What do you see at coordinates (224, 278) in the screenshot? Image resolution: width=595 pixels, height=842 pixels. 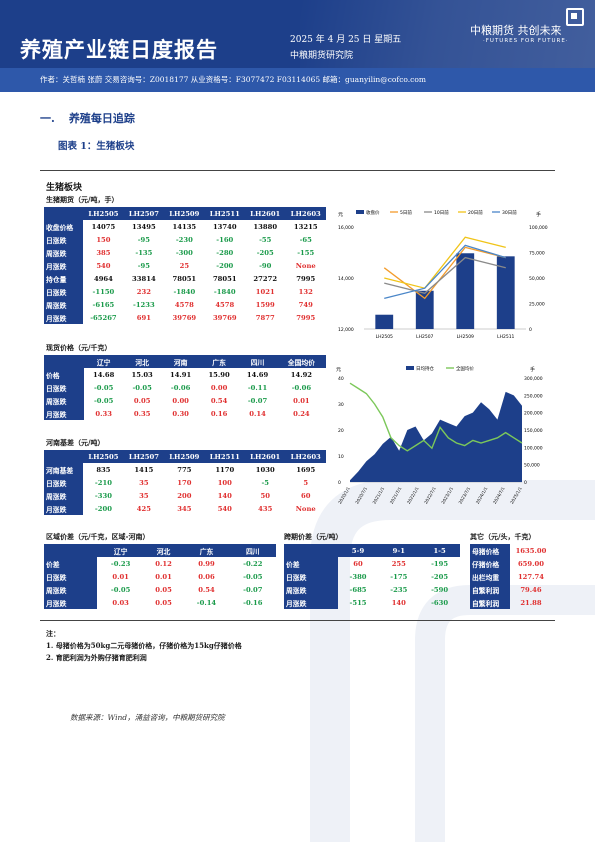 I see `table-cell: 78051` at bounding box center [224, 278].